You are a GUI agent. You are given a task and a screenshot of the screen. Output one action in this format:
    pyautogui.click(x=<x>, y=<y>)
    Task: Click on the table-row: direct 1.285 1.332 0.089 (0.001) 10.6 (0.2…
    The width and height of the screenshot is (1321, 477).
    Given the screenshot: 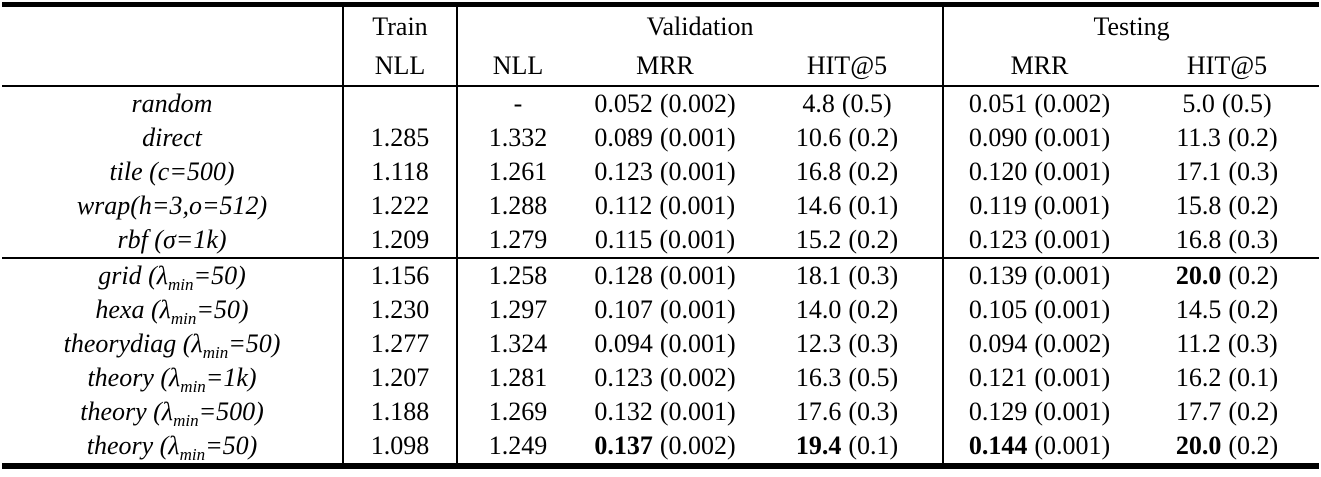 What is the action you would take?
    pyautogui.click(x=660, y=138)
    